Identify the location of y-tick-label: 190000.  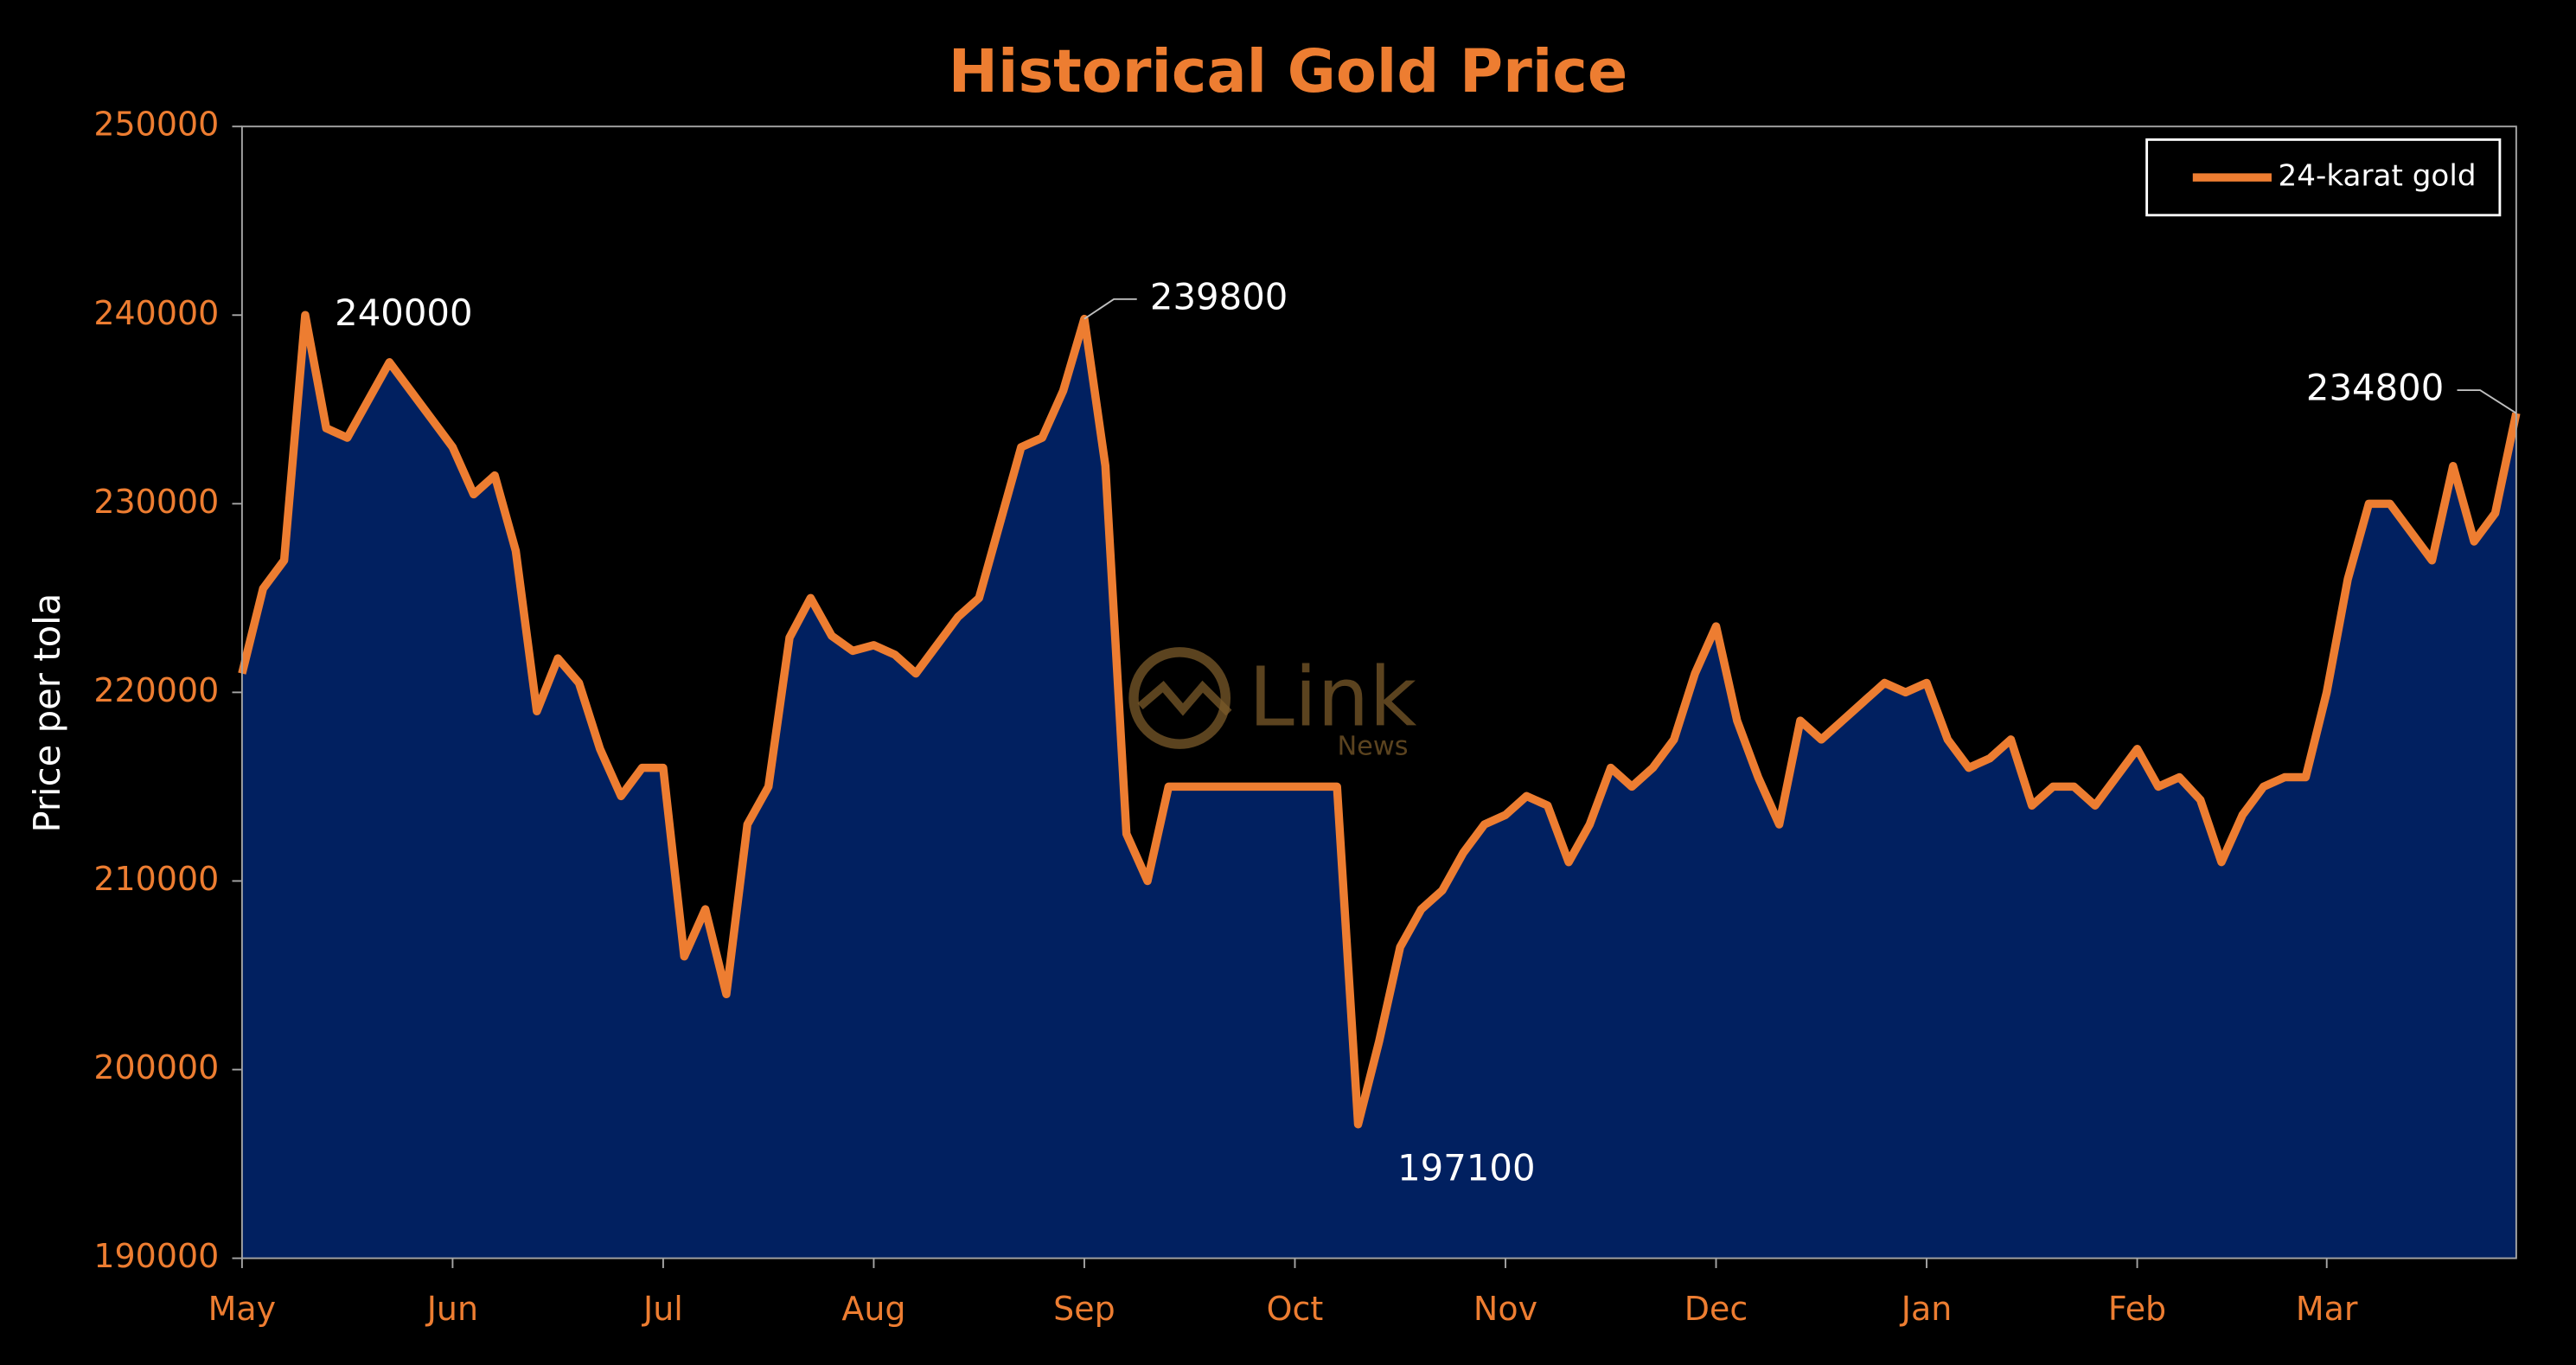
(156, 1256).